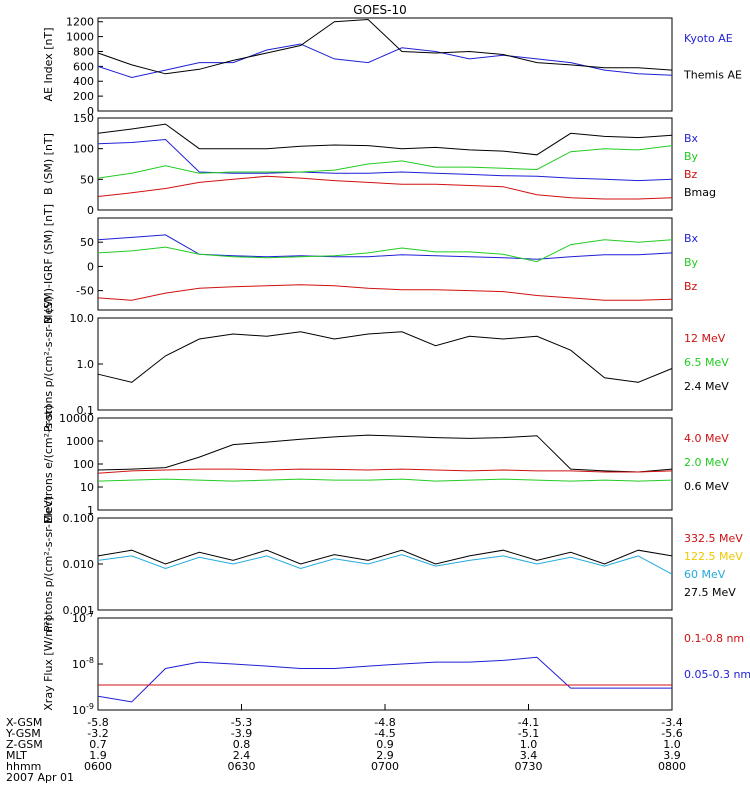 This screenshot has height=800, width=750. What do you see at coordinates (83, 617) in the screenshot?
I see `y-tick-label: 10-7` at bounding box center [83, 617].